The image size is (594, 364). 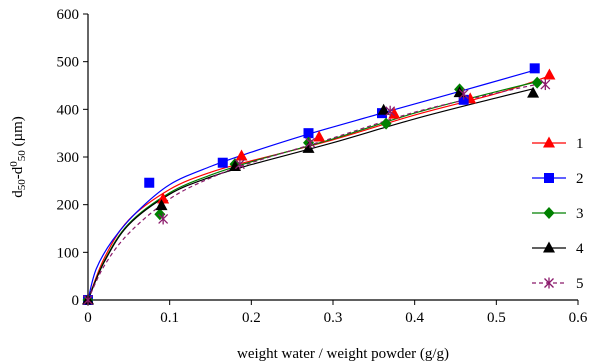 What do you see at coordinates (558, 249) in the screenshot?
I see `legend-item-4: 4` at bounding box center [558, 249].